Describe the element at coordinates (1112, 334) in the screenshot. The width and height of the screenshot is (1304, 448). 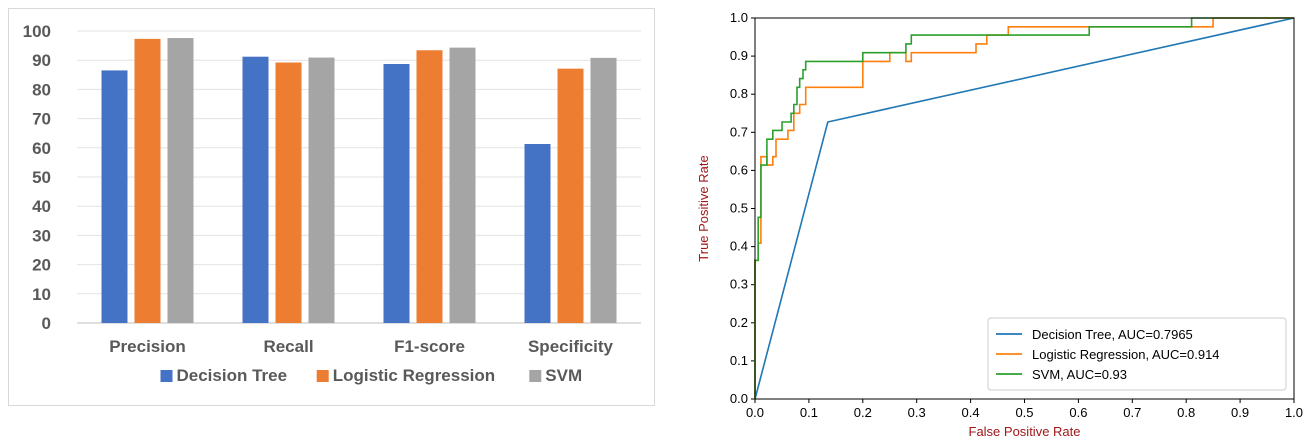
I see `legend-label: Decision Tree, AUC=0.7965` at that location.